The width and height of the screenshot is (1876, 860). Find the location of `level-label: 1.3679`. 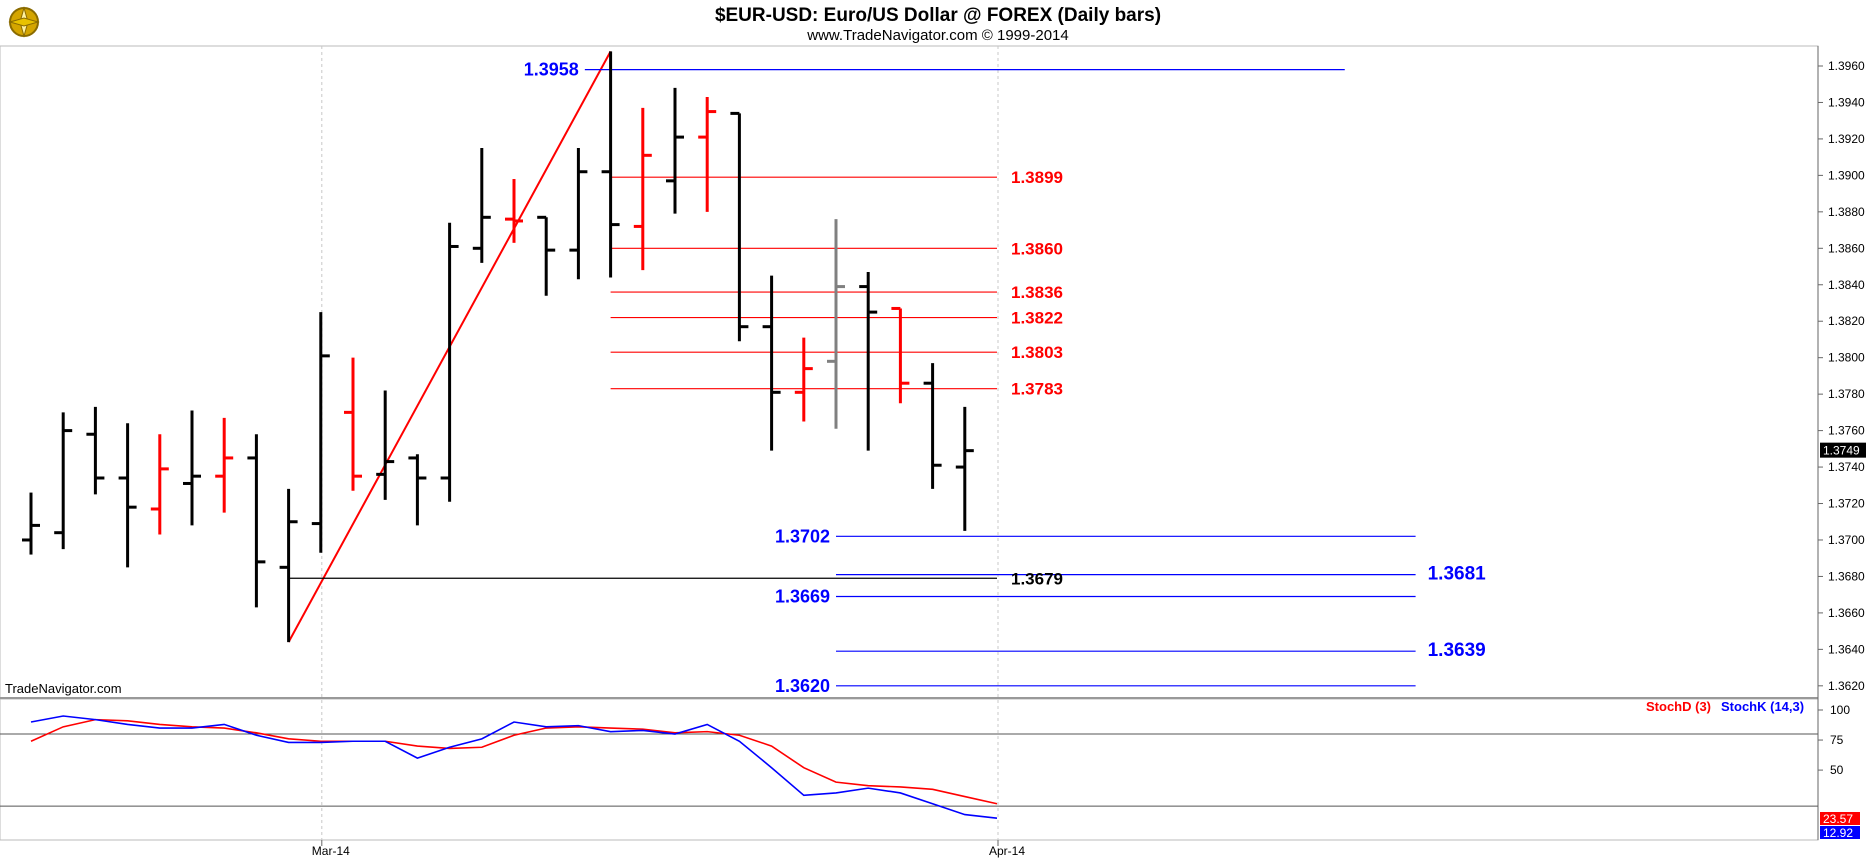

level-label: 1.3679 is located at coordinates (1037, 578).